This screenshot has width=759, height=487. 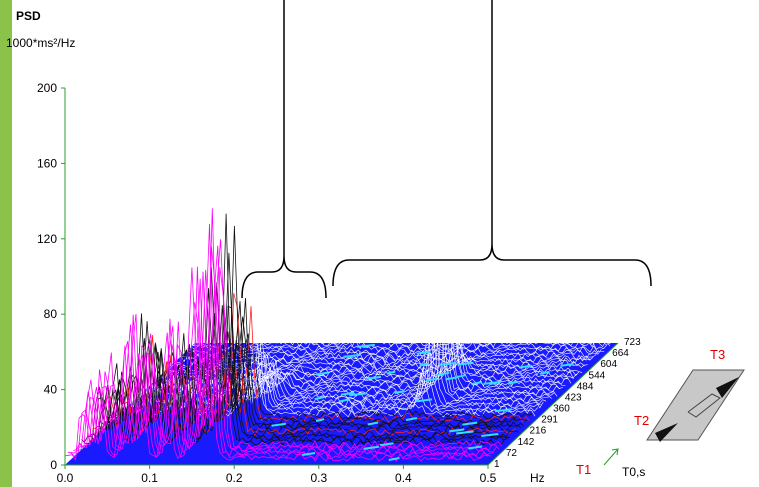 What do you see at coordinates (633, 472) in the screenshot?
I see `z-axis-unit: T0,s` at bounding box center [633, 472].